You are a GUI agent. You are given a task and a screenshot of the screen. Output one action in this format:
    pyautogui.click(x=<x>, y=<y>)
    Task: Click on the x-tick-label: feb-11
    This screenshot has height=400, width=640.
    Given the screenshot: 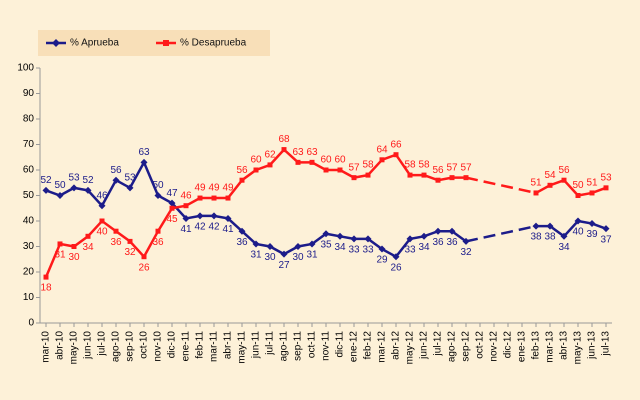 What is the action you would take?
    pyautogui.click(x=200, y=345)
    